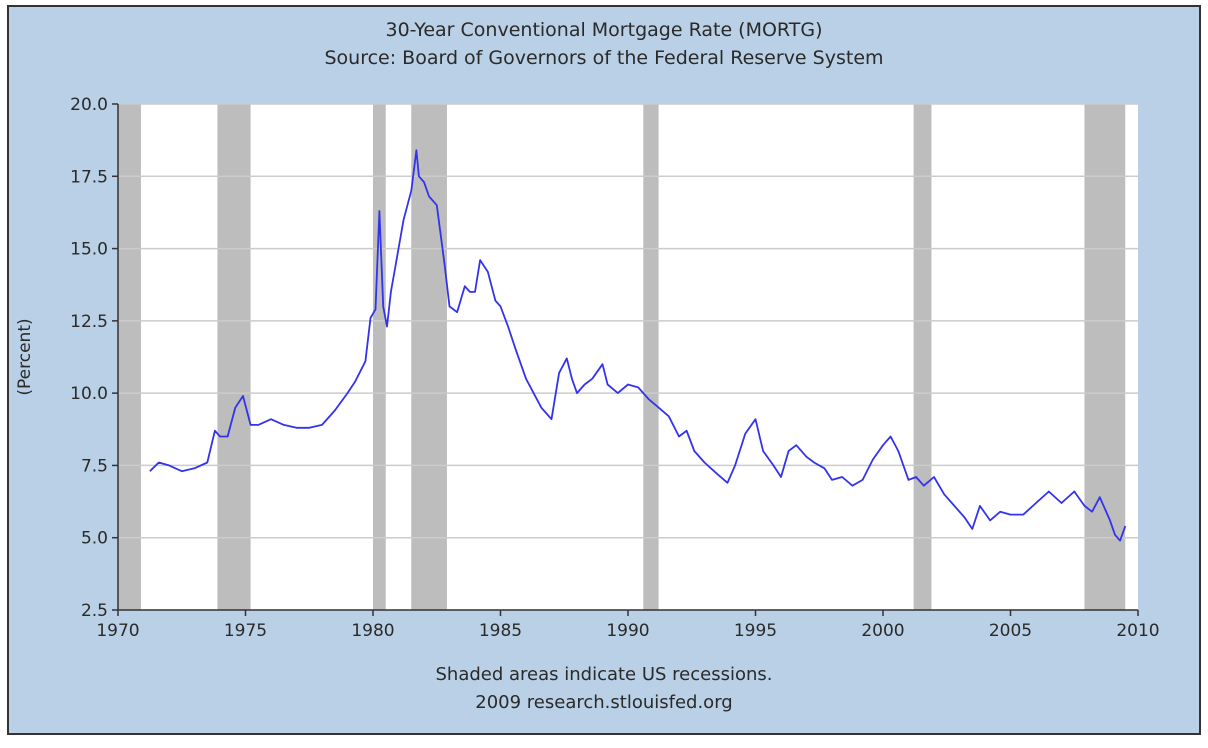 The width and height of the screenshot is (1208, 748). Describe the element at coordinates (755, 631) in the screenshot. I see `x-tick-label: 1995` at that location.